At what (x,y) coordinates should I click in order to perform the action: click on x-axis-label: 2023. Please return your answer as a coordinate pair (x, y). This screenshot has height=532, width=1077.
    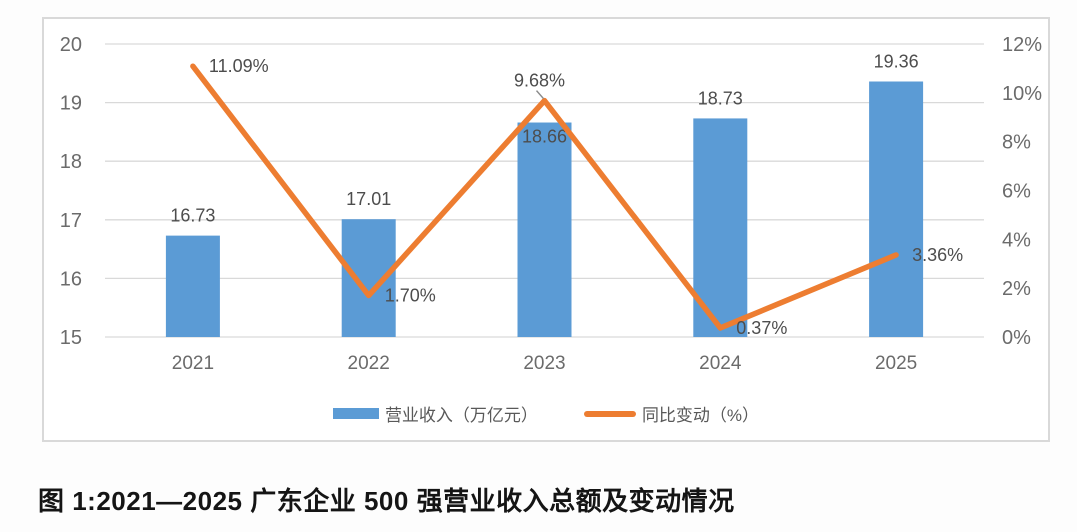
    Looking at the image, I should click on (544, 363).